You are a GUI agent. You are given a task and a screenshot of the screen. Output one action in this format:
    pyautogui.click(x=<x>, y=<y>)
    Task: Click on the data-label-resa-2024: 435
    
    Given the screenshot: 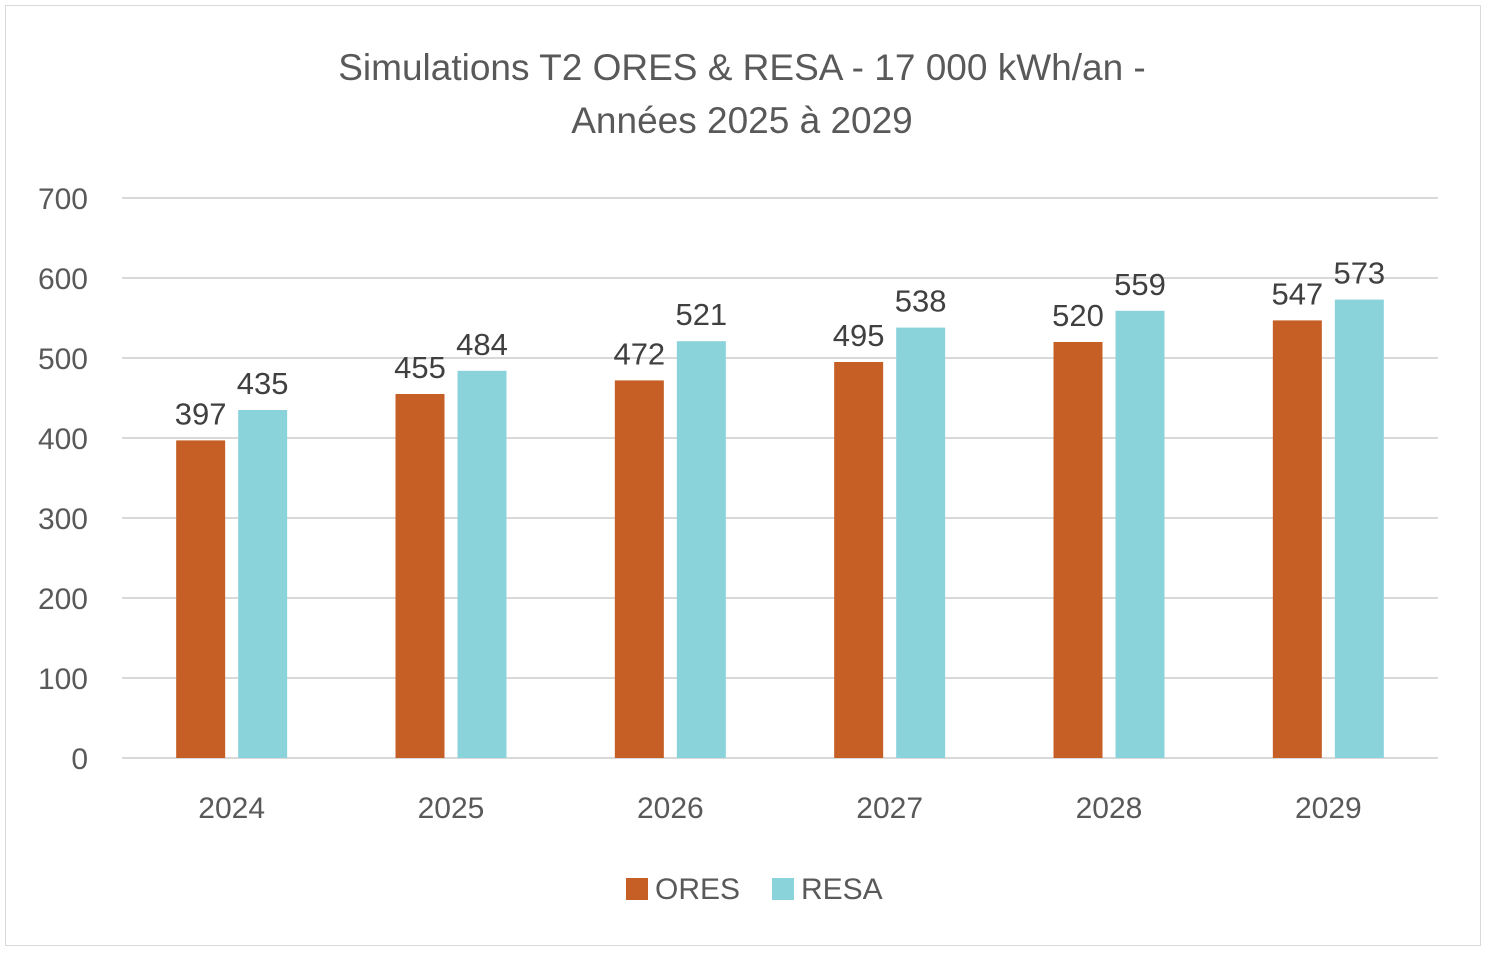 What is the action you would take?
    pyautogui.click(x=263, y=383)
    